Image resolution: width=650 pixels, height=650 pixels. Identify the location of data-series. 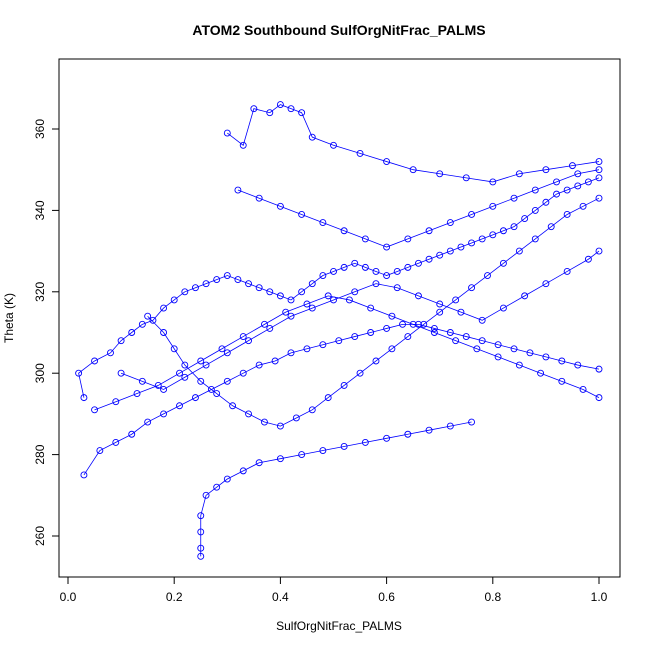
(413, 143).